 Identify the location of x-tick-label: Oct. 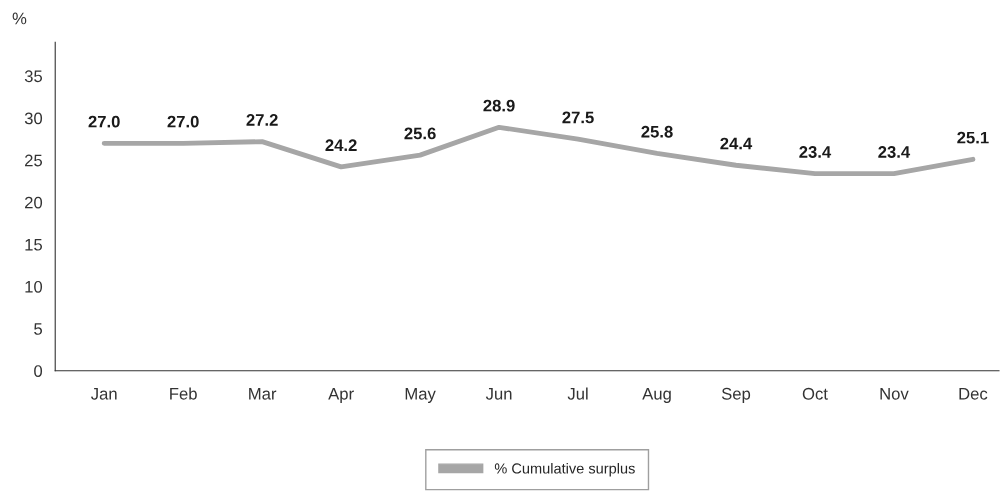
(815, 393).